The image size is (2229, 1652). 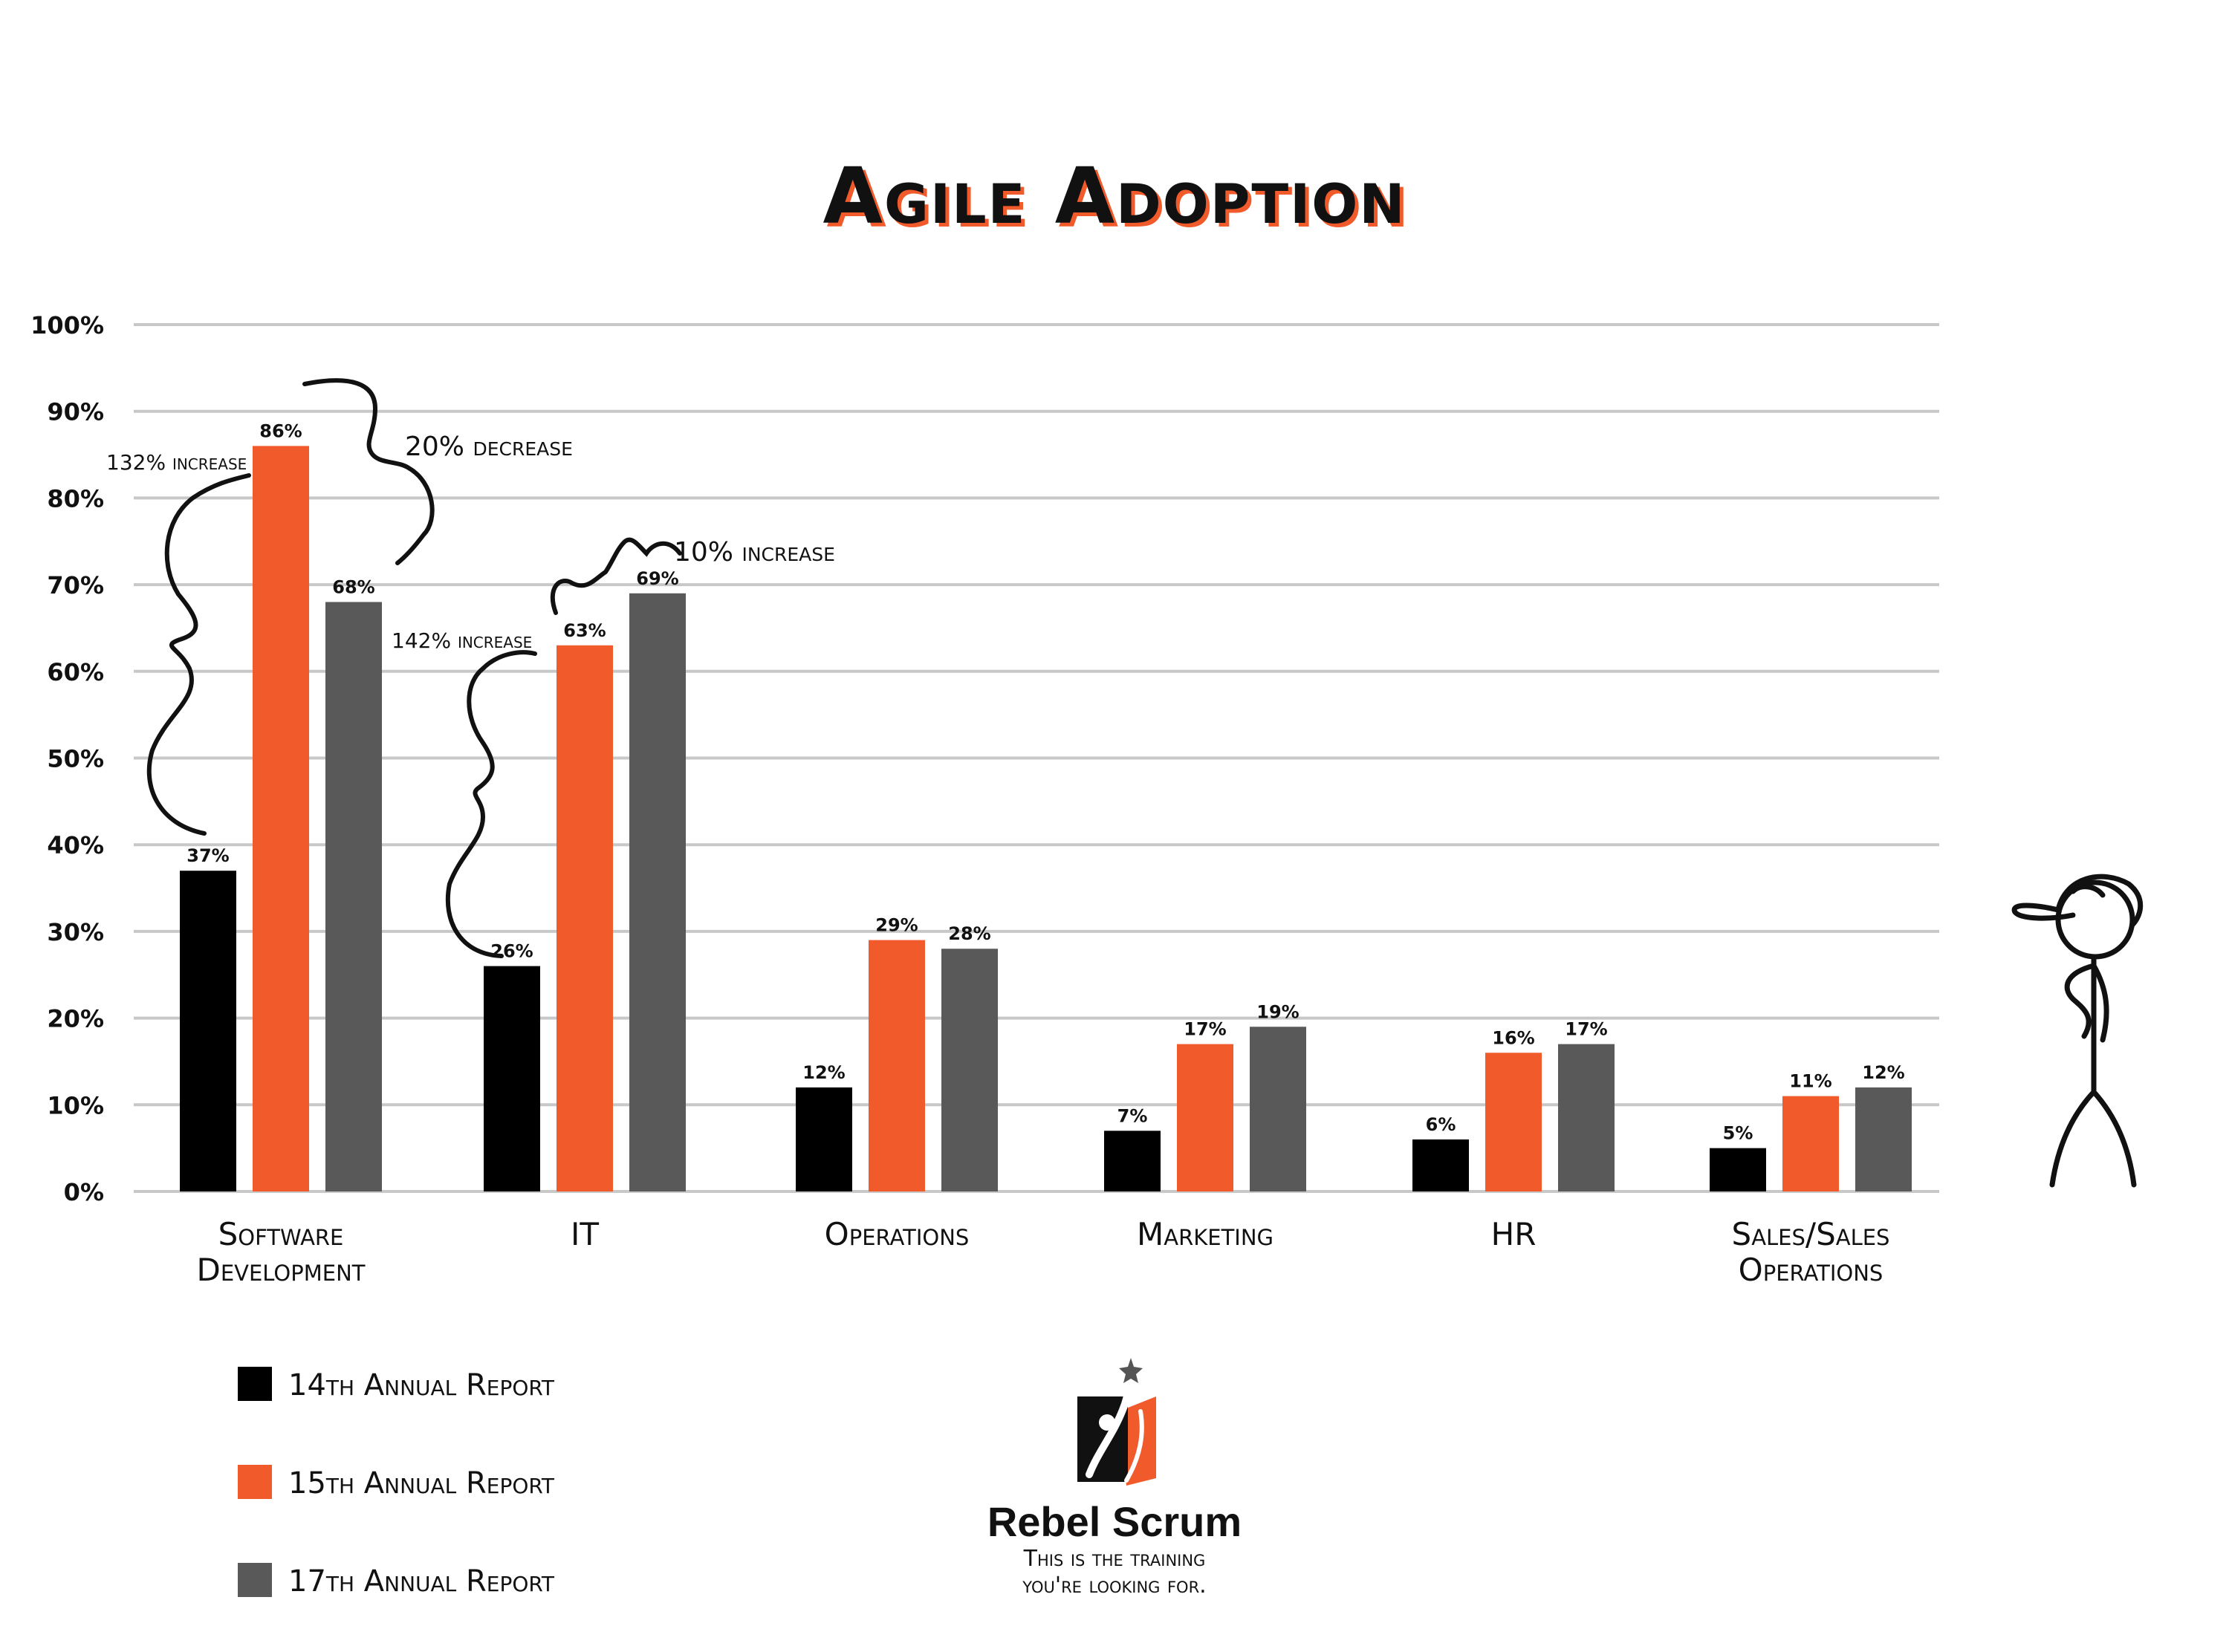 What do you see at coordinates (2077, 1031) in the screenshot?
I see `stick-figure-with-cap-icon` at bounding box center [2077, 1031].